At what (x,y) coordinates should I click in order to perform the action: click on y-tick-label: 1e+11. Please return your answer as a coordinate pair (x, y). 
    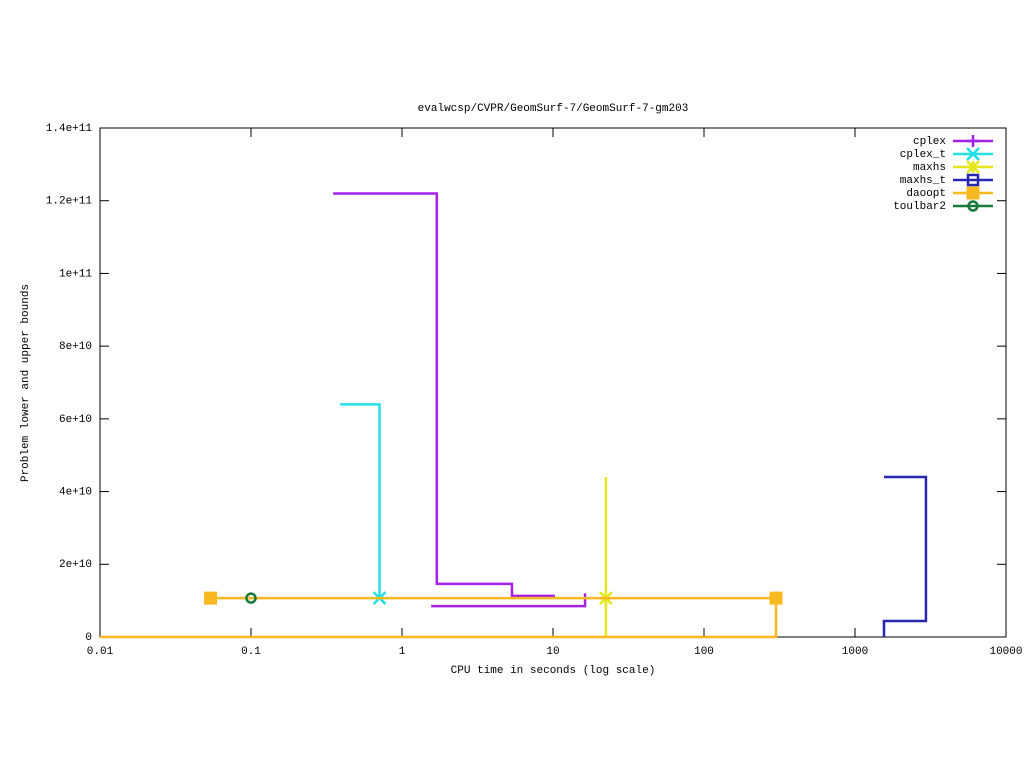
    Looking at the image, I should click on (75, 274).